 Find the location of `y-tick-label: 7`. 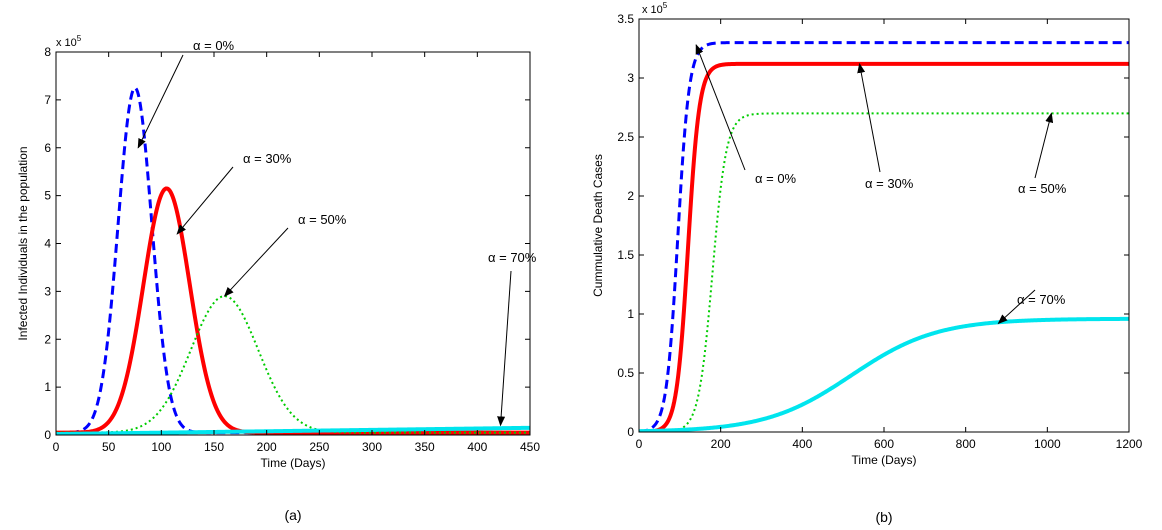

y-tick-label: 7 is located at coordinates (47, 100).